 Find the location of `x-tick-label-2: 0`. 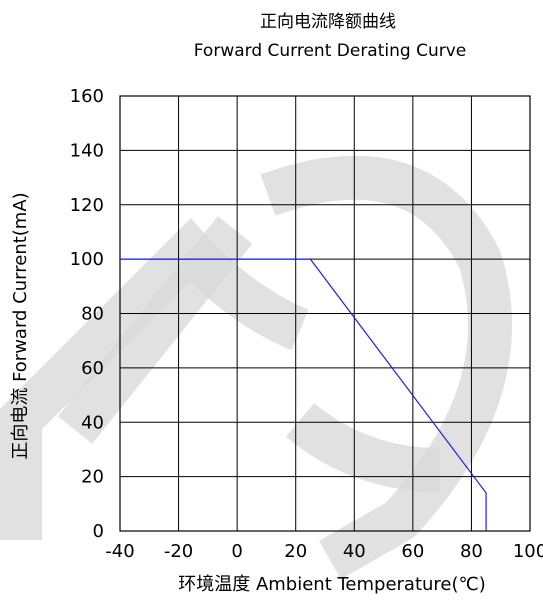

x-tick-label-2: 0 is located at coordinates (236, 551).